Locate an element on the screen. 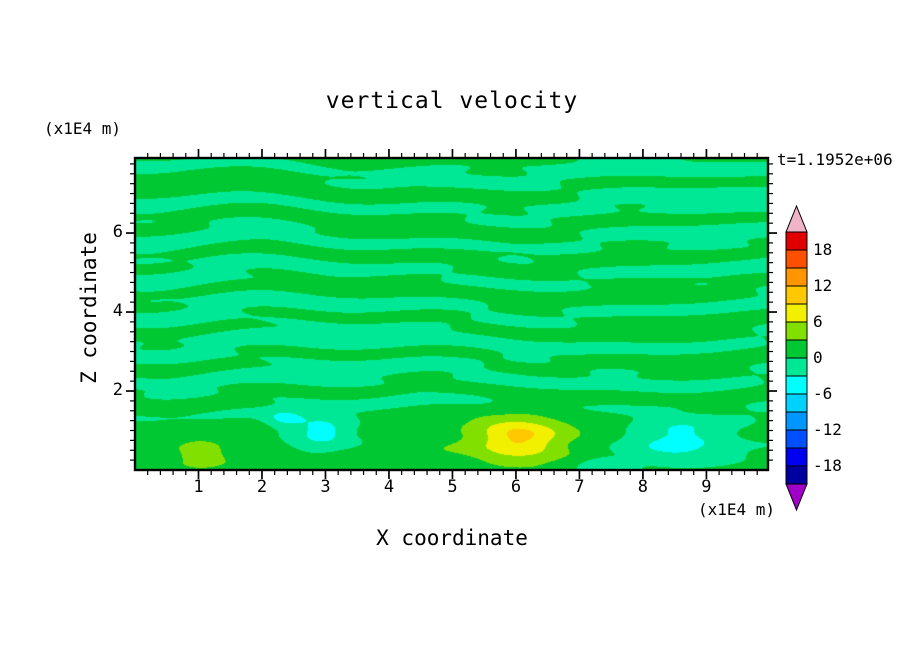 The width and height of the screenshot is (904, 654). colorbar-tick-label: 0 is located at coordinates (818, 357).